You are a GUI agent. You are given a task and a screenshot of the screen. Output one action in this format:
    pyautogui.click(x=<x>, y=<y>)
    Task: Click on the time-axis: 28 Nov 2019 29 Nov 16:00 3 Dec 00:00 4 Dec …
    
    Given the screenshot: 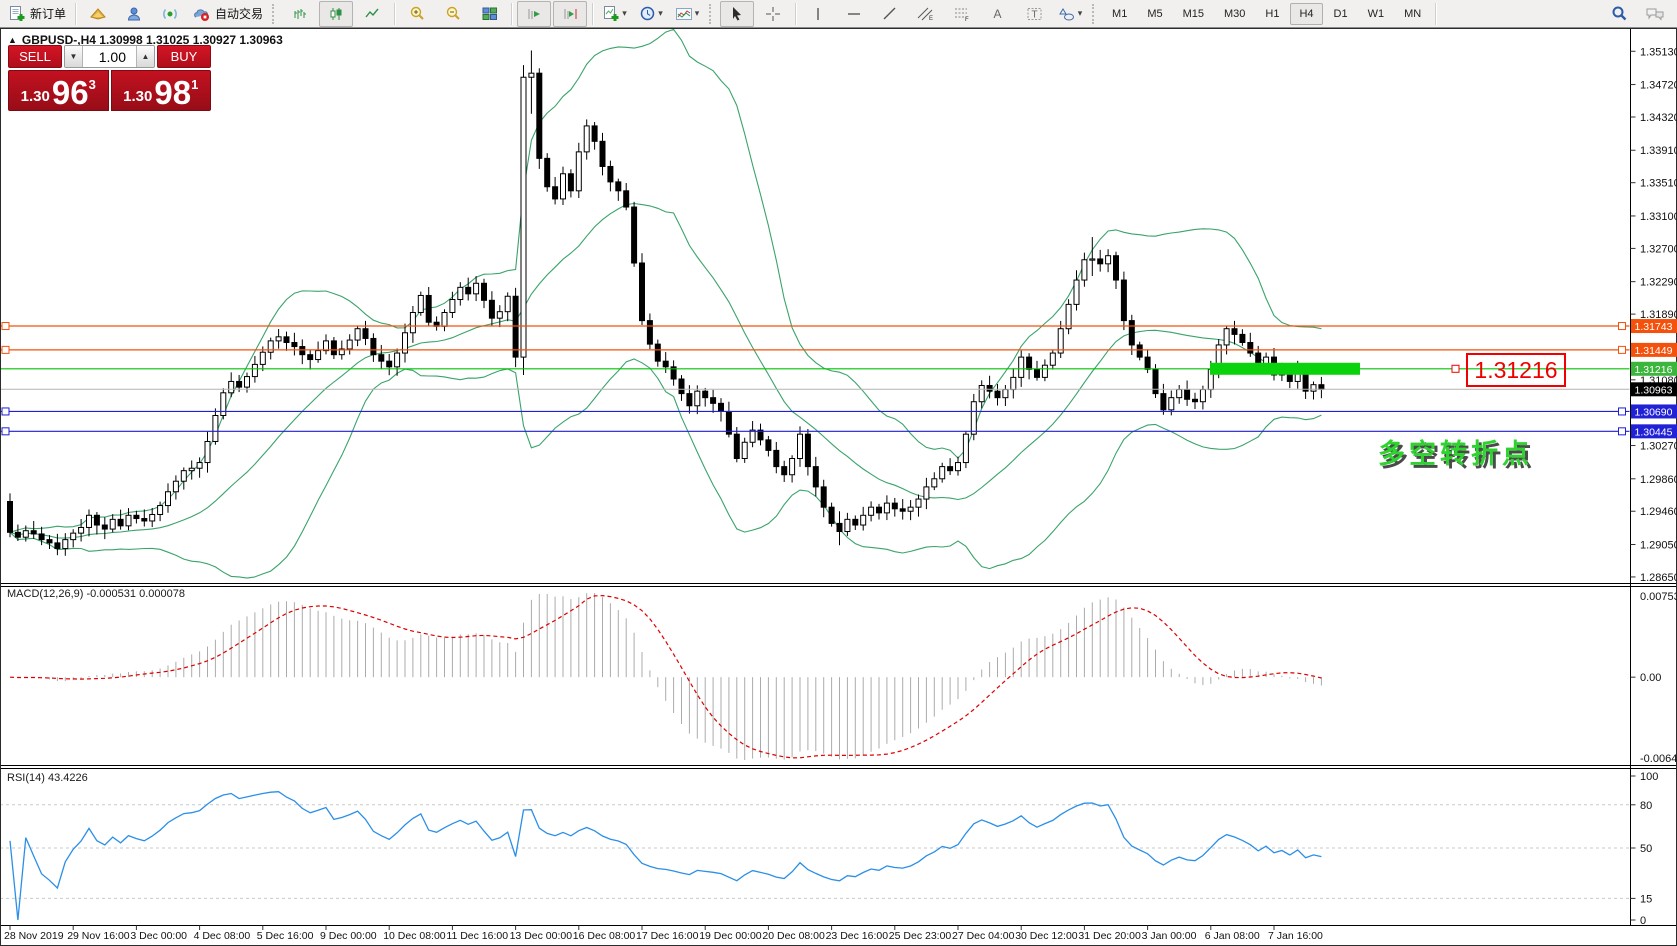 What is the action you would take?
    pyautogui.click(x=663, y=934)
    